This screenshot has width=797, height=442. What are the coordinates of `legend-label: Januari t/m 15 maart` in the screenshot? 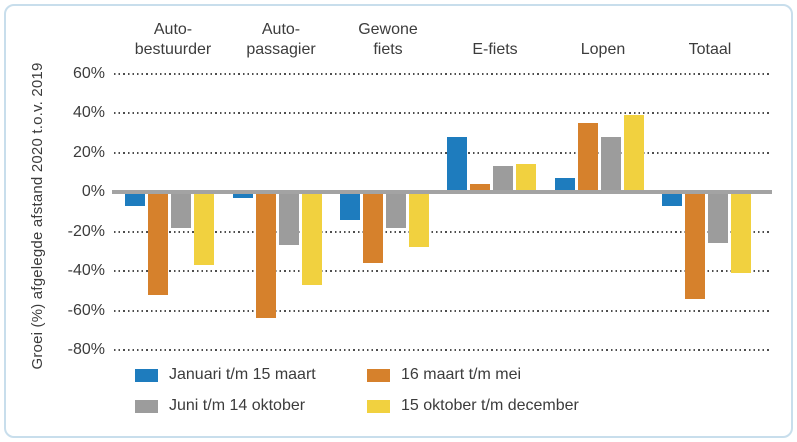 It's located at (242, 374).